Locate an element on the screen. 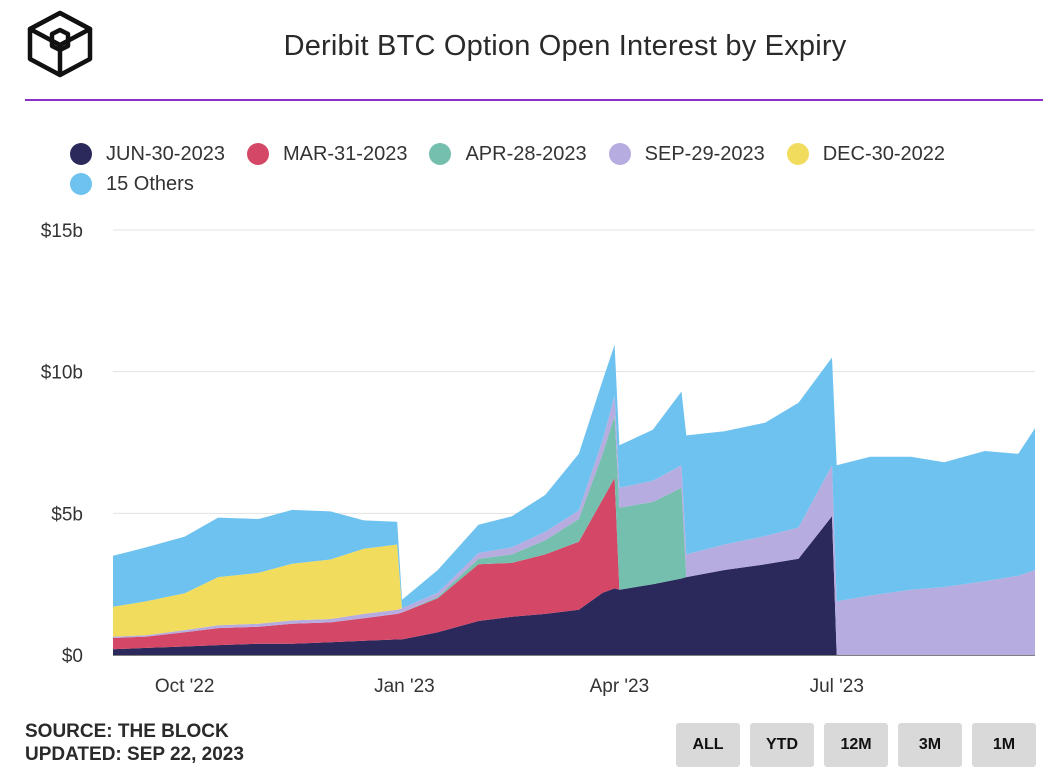 The height and width of the screenshot is (782, 1062). legend-item: JUN-30-2023 is located at coordinates (147, 154).